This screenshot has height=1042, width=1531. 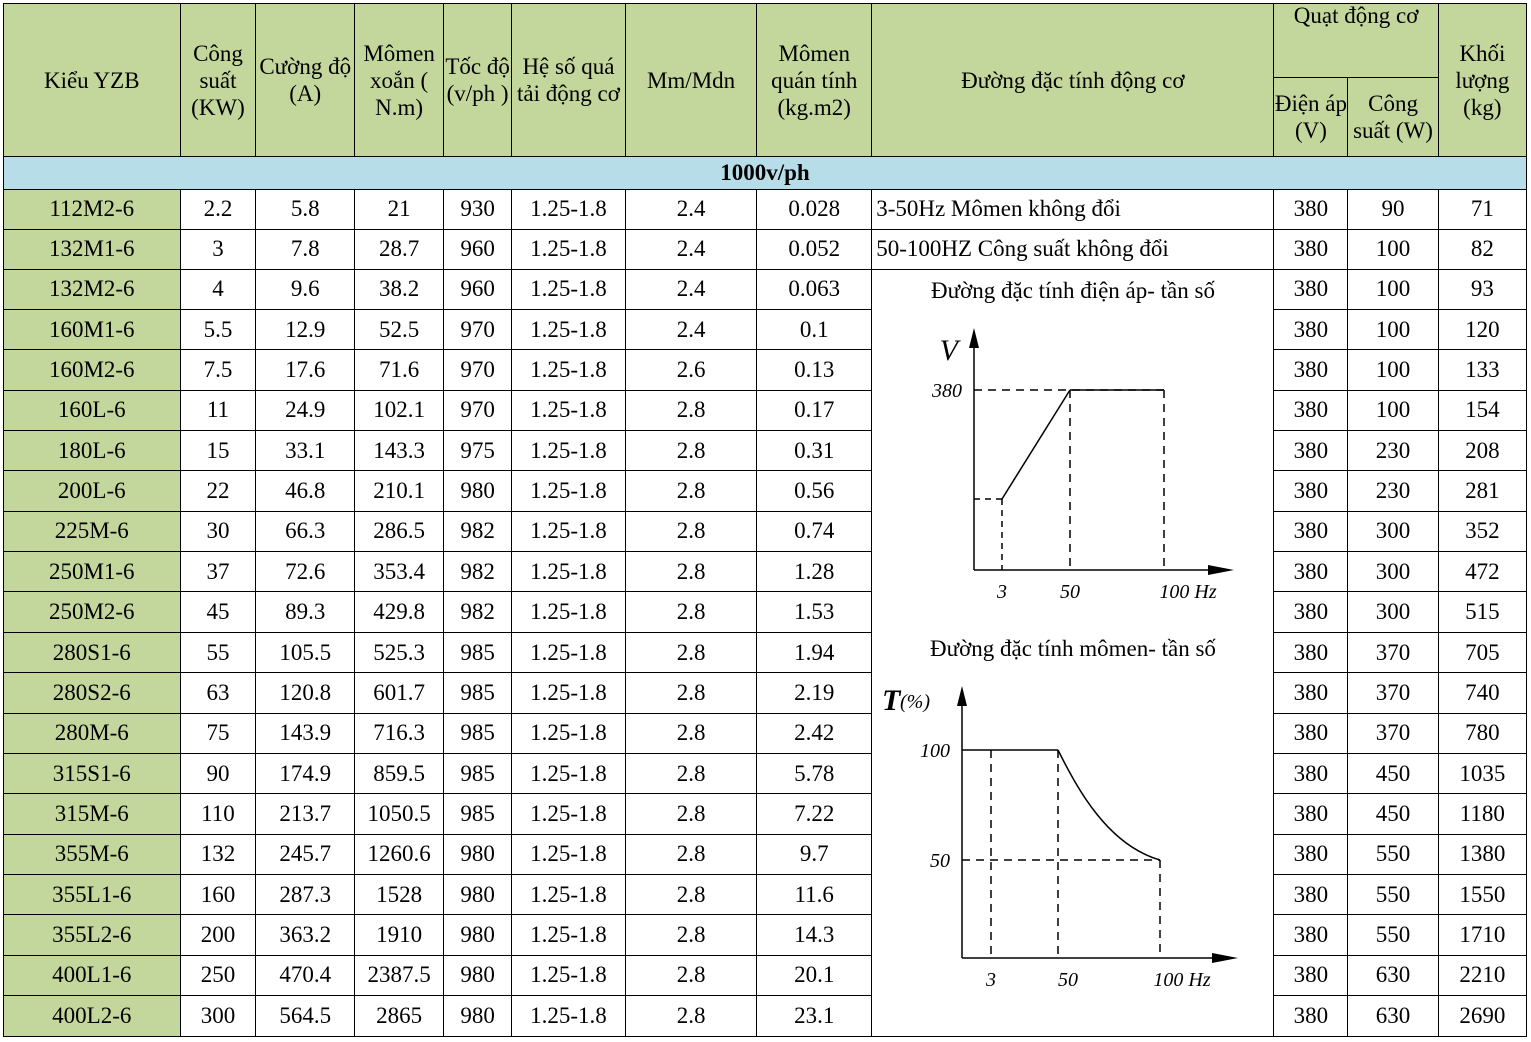 What do you see at coordinates (305, 612) in the screenshot?
I see `cell-current: 89.3` at bounding box center [305, 612].